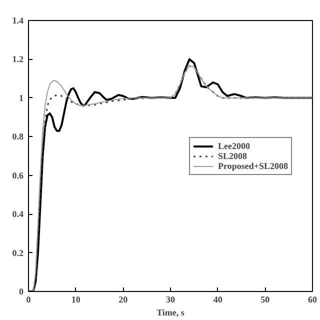  I want to click on y-tick-label: 0.8, so click(18, 137).